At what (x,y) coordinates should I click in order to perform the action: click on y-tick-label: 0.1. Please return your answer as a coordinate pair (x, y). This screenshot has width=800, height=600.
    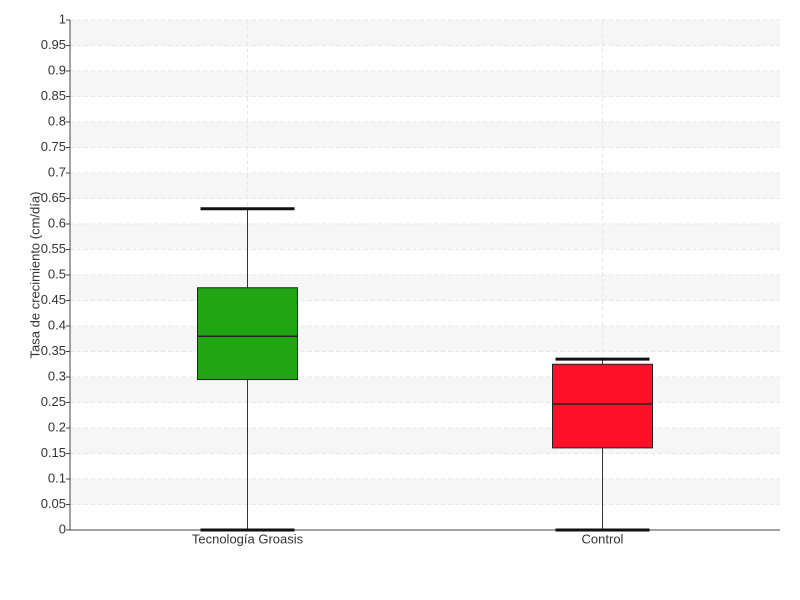
    Looking at the image, I should click on (57, 477).